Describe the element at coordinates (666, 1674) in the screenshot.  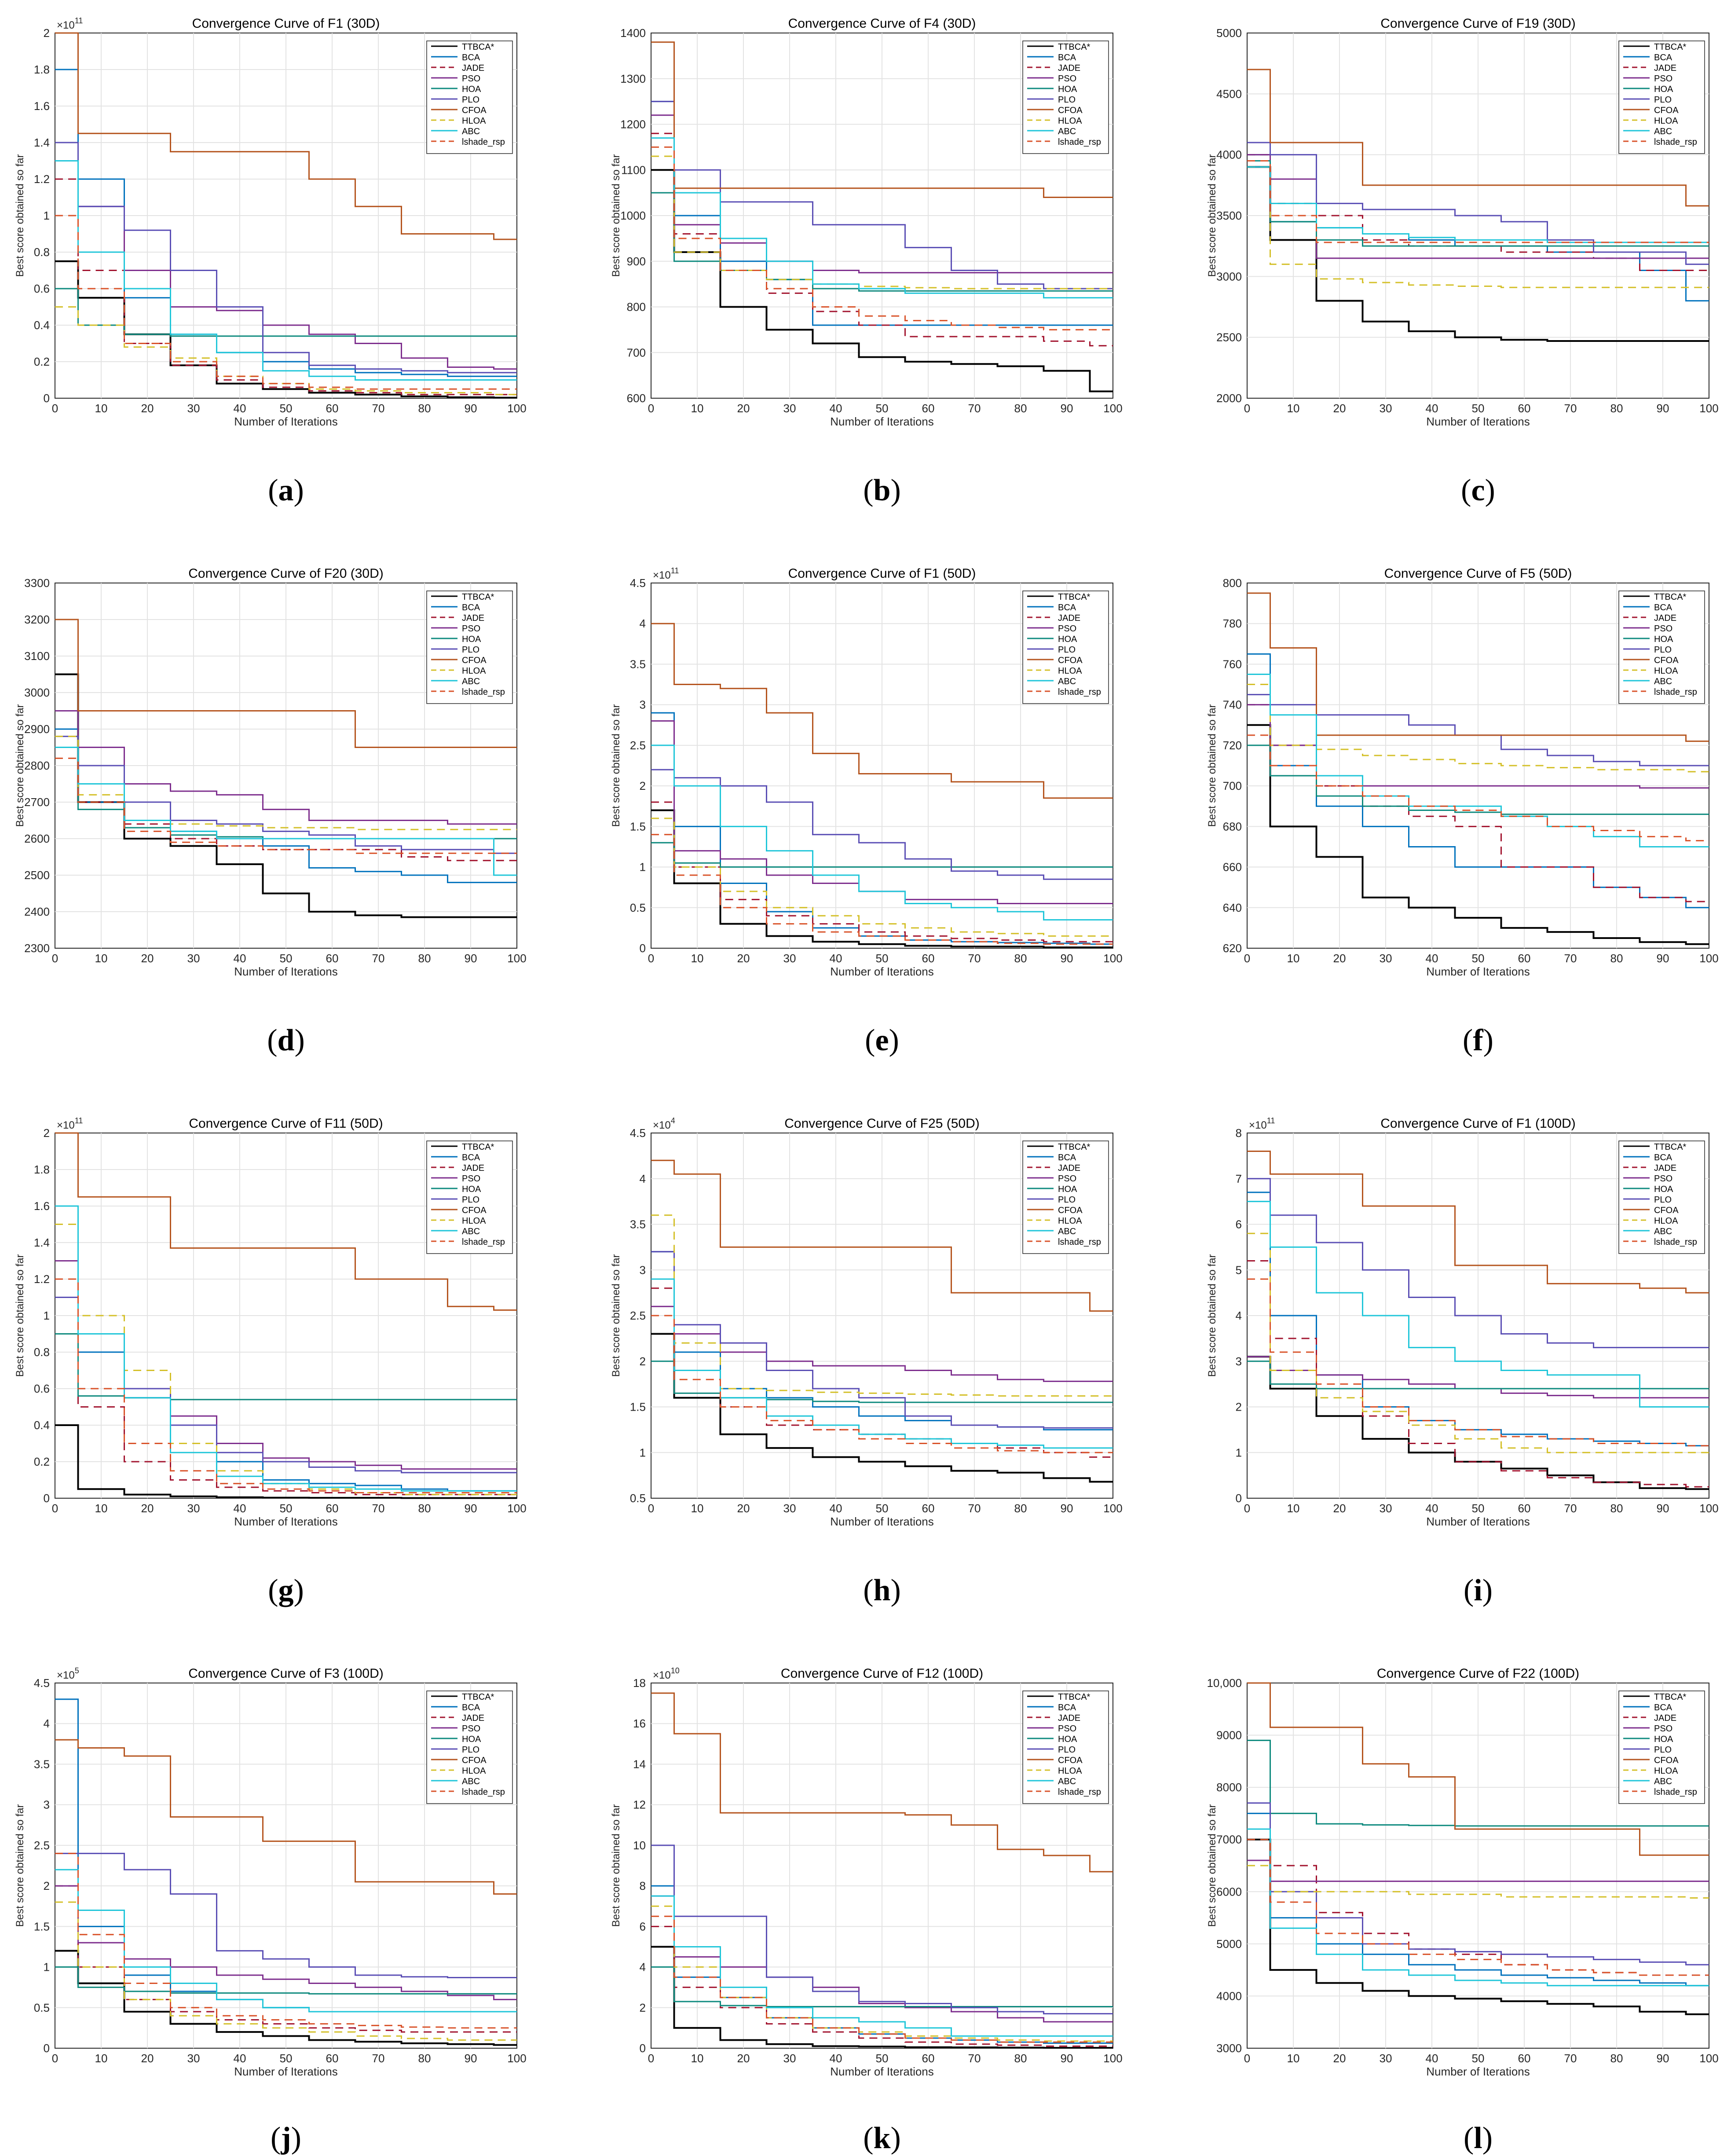
I see `axis-exponent: ×10¹⁰` at that location.